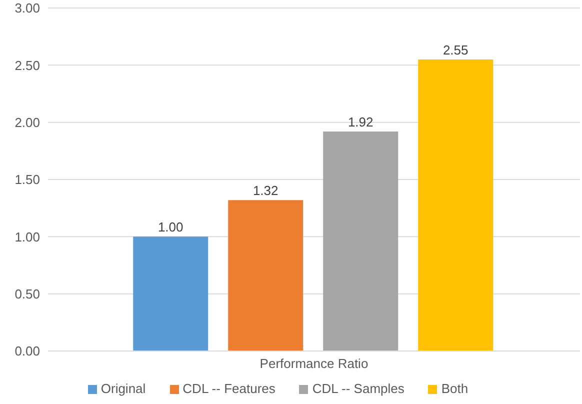  What do you see at coordinates (455, 50) in the screenshot?
I see `data-label: 2.55` at bounding box center [455, 50].